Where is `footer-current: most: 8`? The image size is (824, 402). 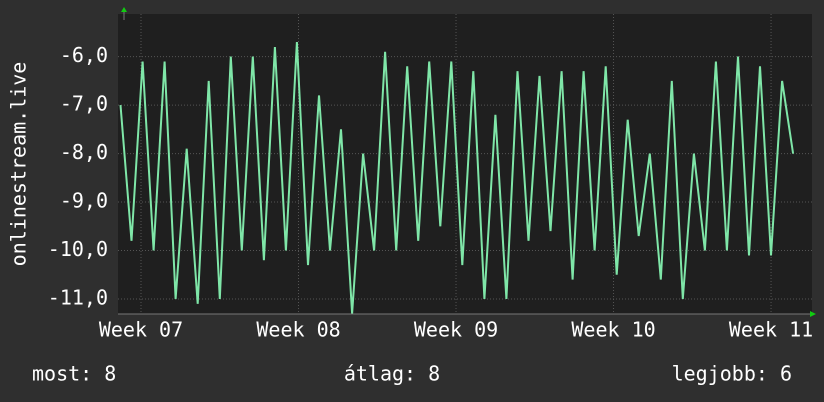
footer-current: most: 8 is located at coordinates (74, 374).